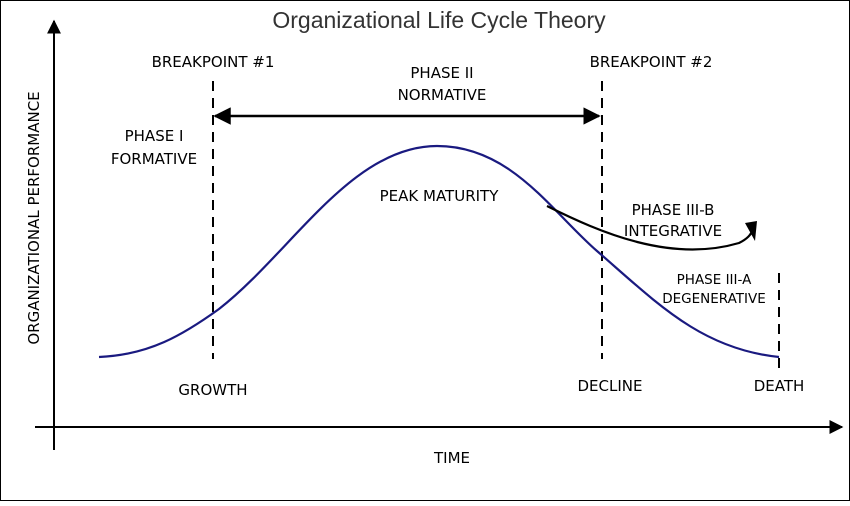 Image resolution: width=850 pixels, height=506 pixels. I want to click on phase-3b-line1: PHASE III-B, so click(673, 210).